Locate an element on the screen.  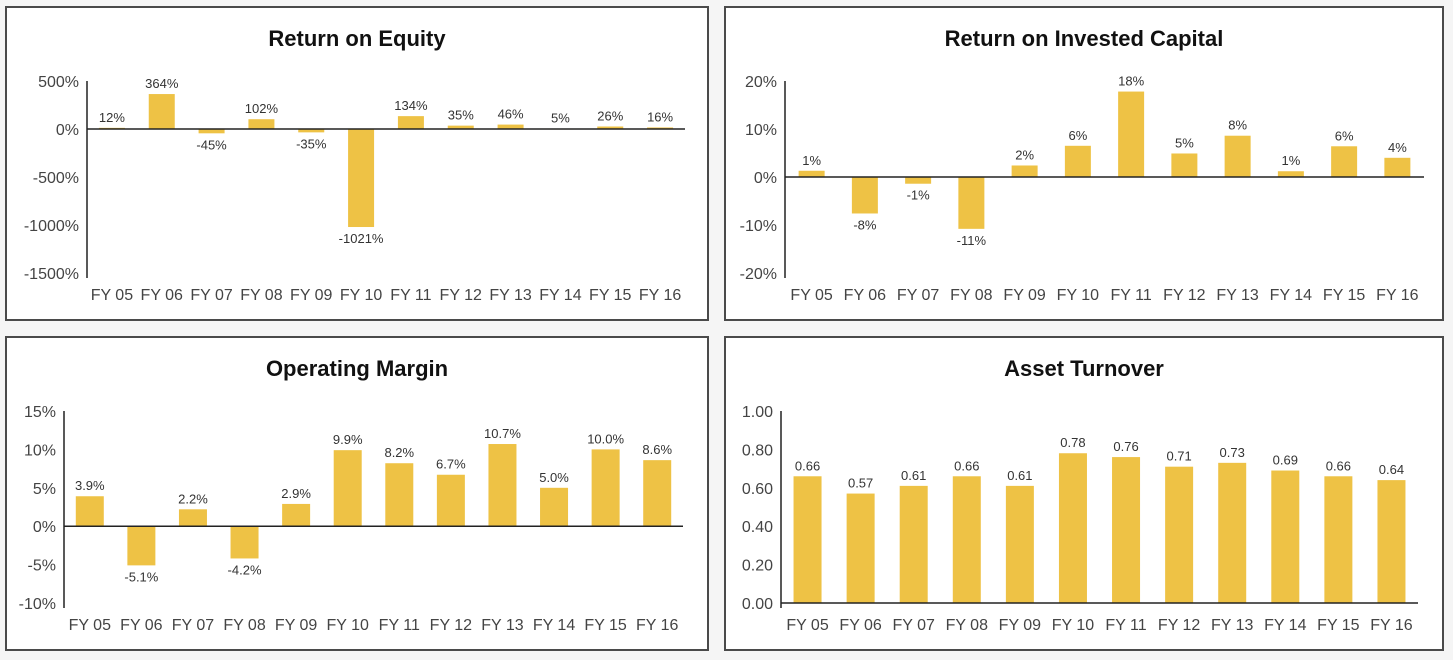
data-label: 18% is located at coordinates (1131, 81).